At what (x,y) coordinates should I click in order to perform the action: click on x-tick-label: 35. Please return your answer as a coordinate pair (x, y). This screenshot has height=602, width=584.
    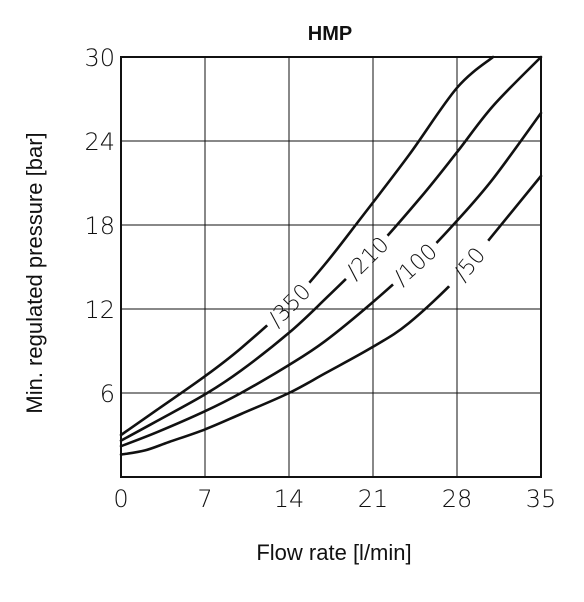
    Looking at the image, I should click on (541, 499).